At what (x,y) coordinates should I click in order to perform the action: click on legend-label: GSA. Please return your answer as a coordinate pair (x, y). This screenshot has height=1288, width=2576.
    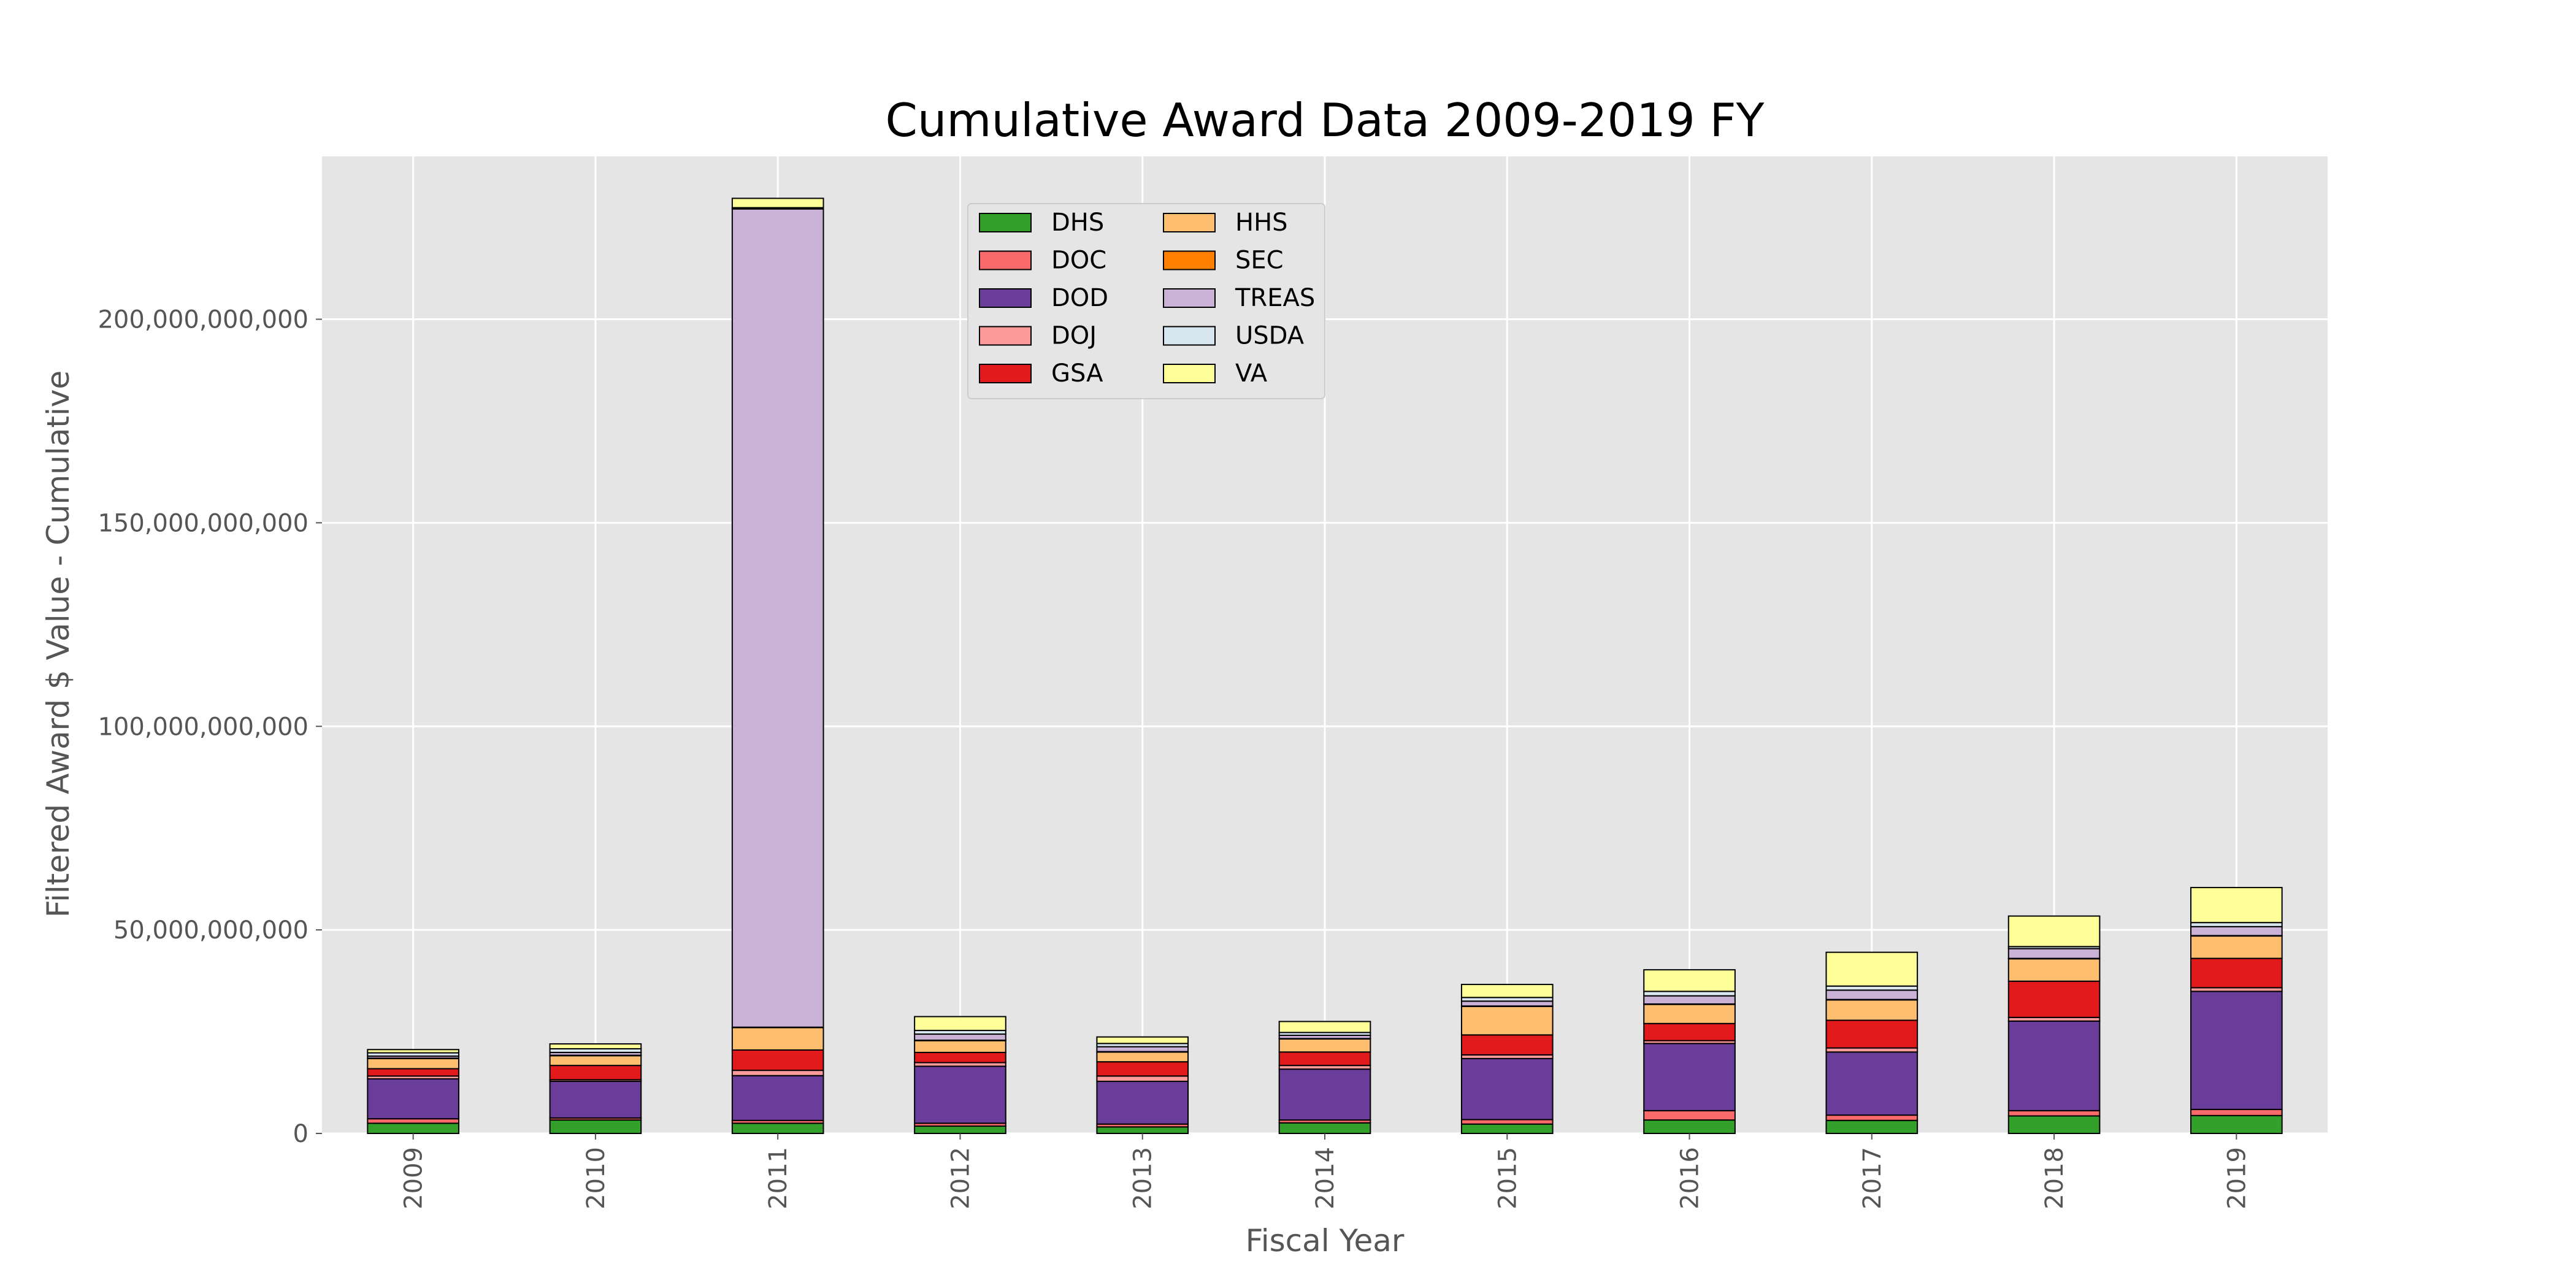
    Looking at the image, I should click on (1077, 373).